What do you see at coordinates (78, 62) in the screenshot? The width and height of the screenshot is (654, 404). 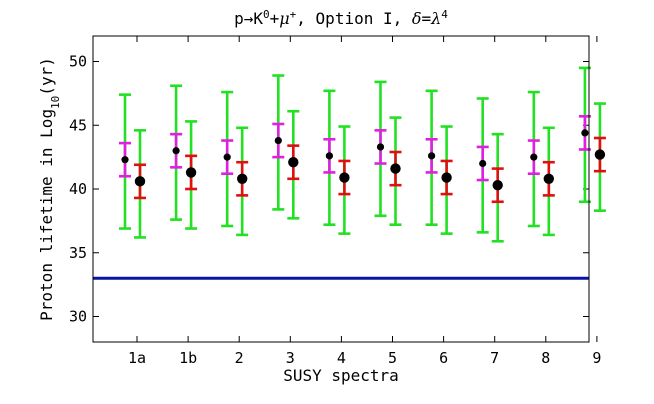 I see `y-tick-label: 50` at bounding box center [78, 62].